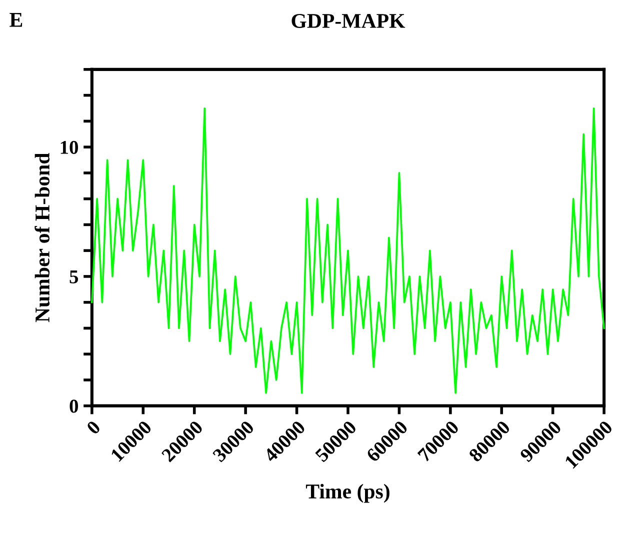  What do you see at coordinates (42, 237) in the screenshot?
I see `y-axis-title: Number of H-bond` at bounding box center [42, 237].